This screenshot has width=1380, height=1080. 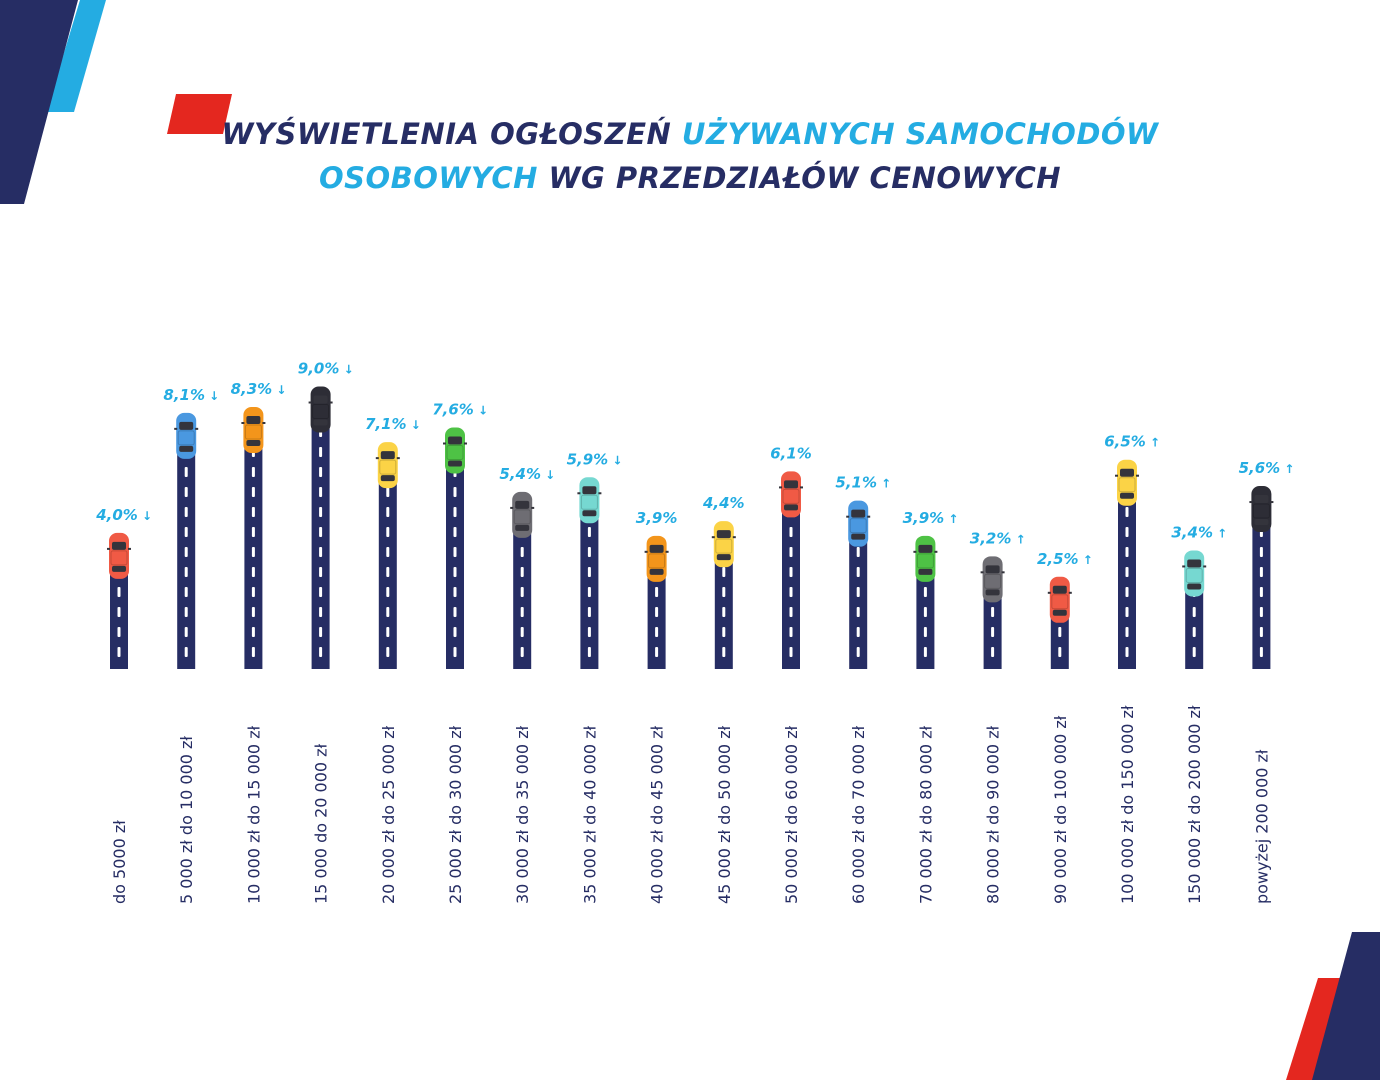 I want to click on bar-group: 5,1% ↑ 60 000 zł do 70 000 zł, so click(x=863, y=689).